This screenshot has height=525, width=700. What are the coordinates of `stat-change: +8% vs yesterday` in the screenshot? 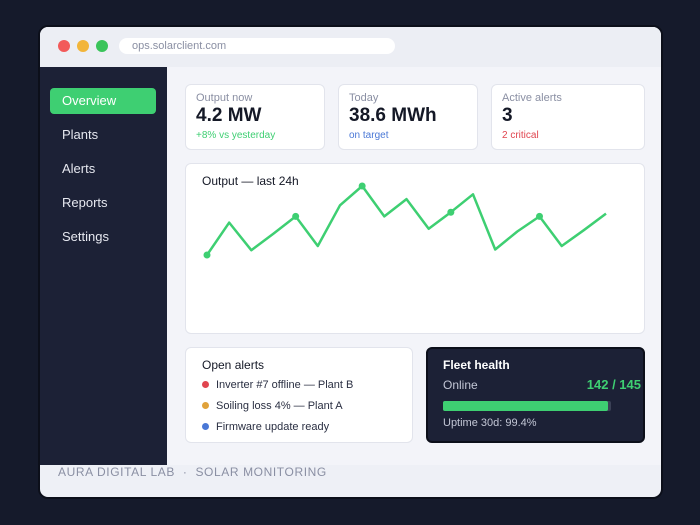 It's located at (236, 135).